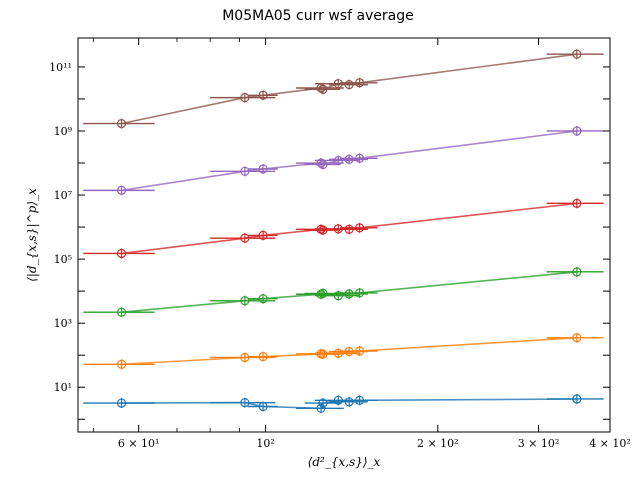 This screenshot has height=480, width=640. Describe the element at coordinates (610, 443) in the screenshot. I see `x-tick-label: 4 × 10²` at that location.